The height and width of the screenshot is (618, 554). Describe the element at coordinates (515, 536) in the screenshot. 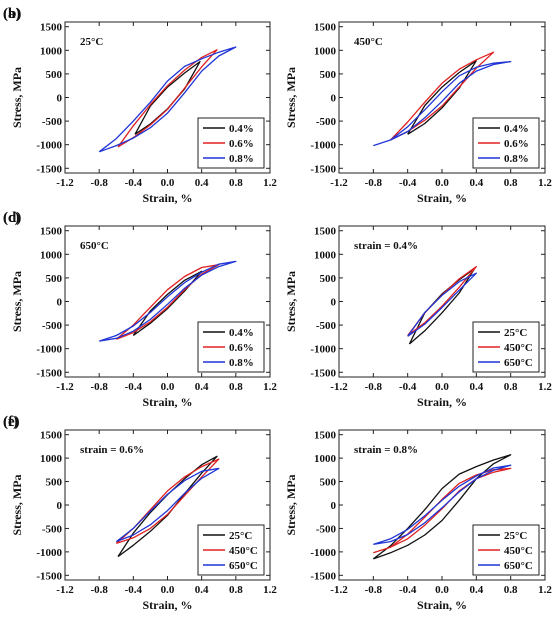

I see `legend-label: 25°C` at that location.